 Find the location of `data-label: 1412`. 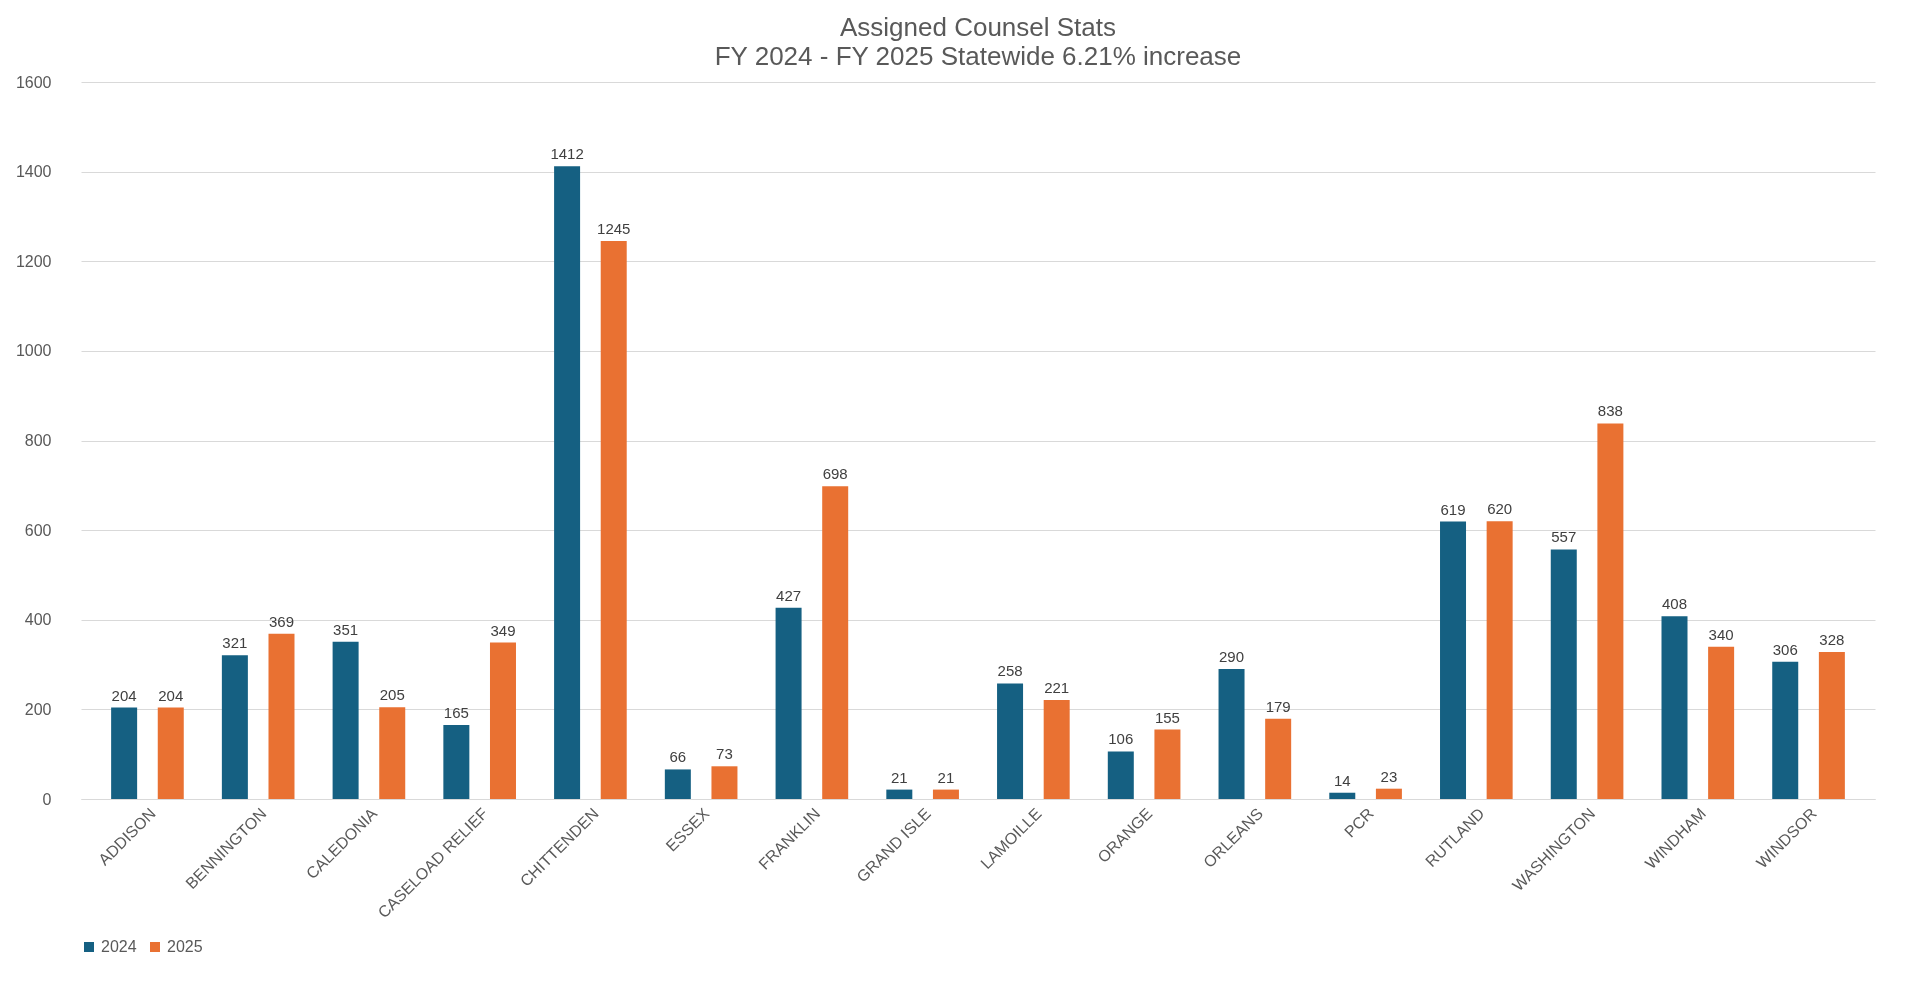

data-label: 1412 is located at coordinates (567, 154).